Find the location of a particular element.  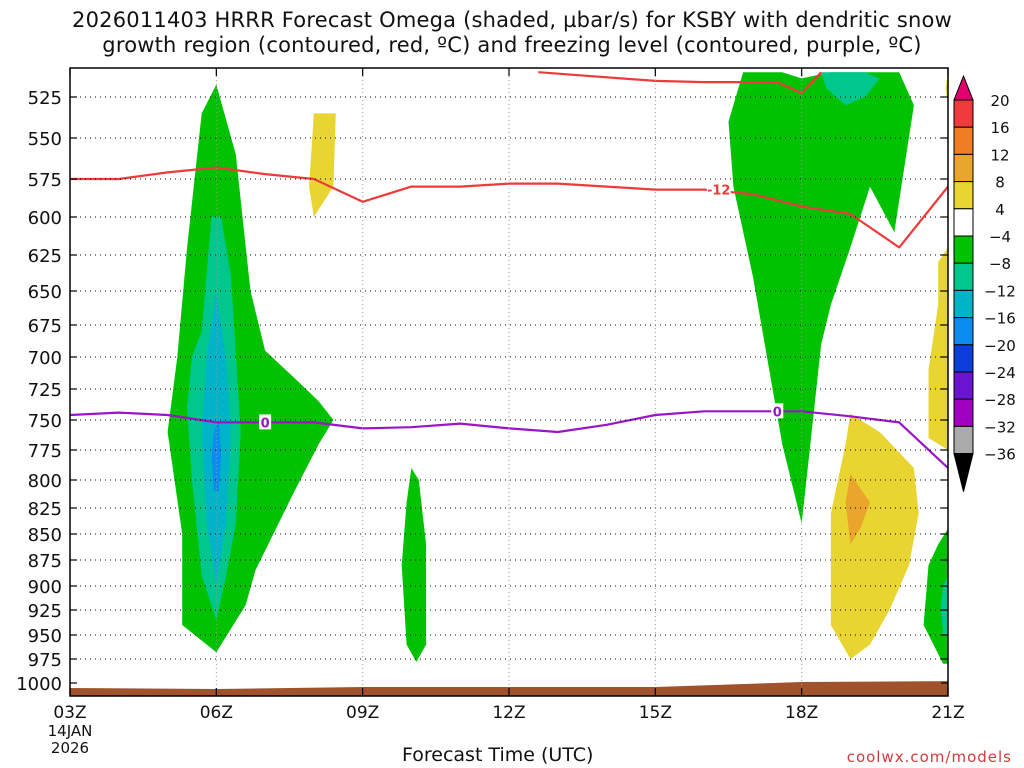

dgz-top-contour-line is located at coordinates (680, 83).